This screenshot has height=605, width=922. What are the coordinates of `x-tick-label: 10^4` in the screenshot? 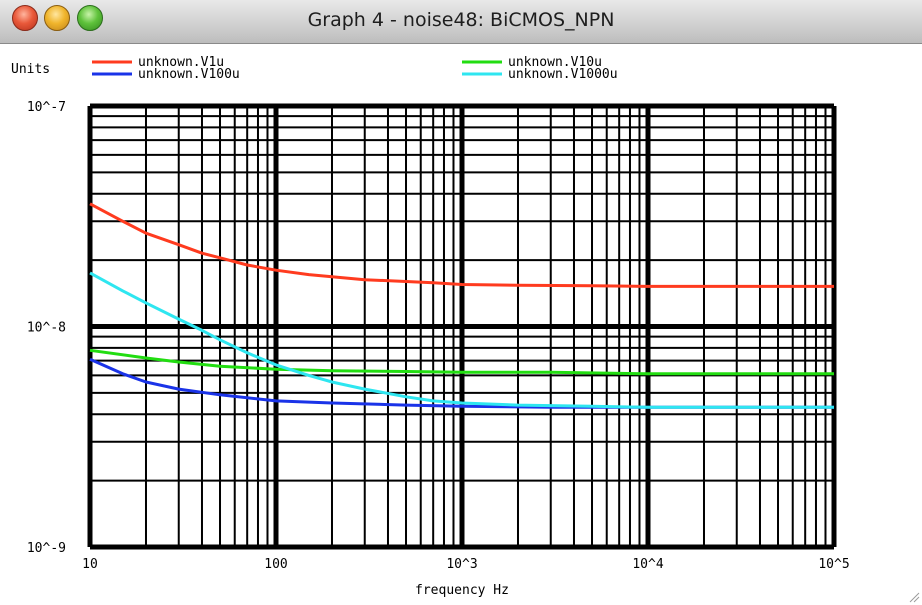 It's located at (647, 564).